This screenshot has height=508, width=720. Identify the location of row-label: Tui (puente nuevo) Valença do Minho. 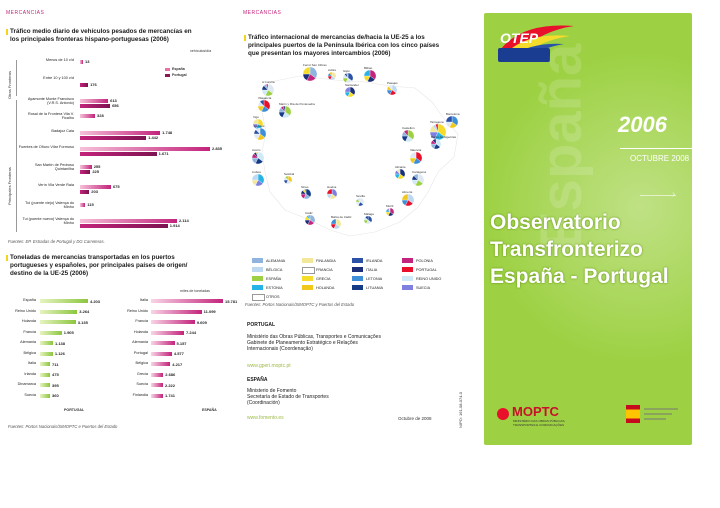
(48, 221).